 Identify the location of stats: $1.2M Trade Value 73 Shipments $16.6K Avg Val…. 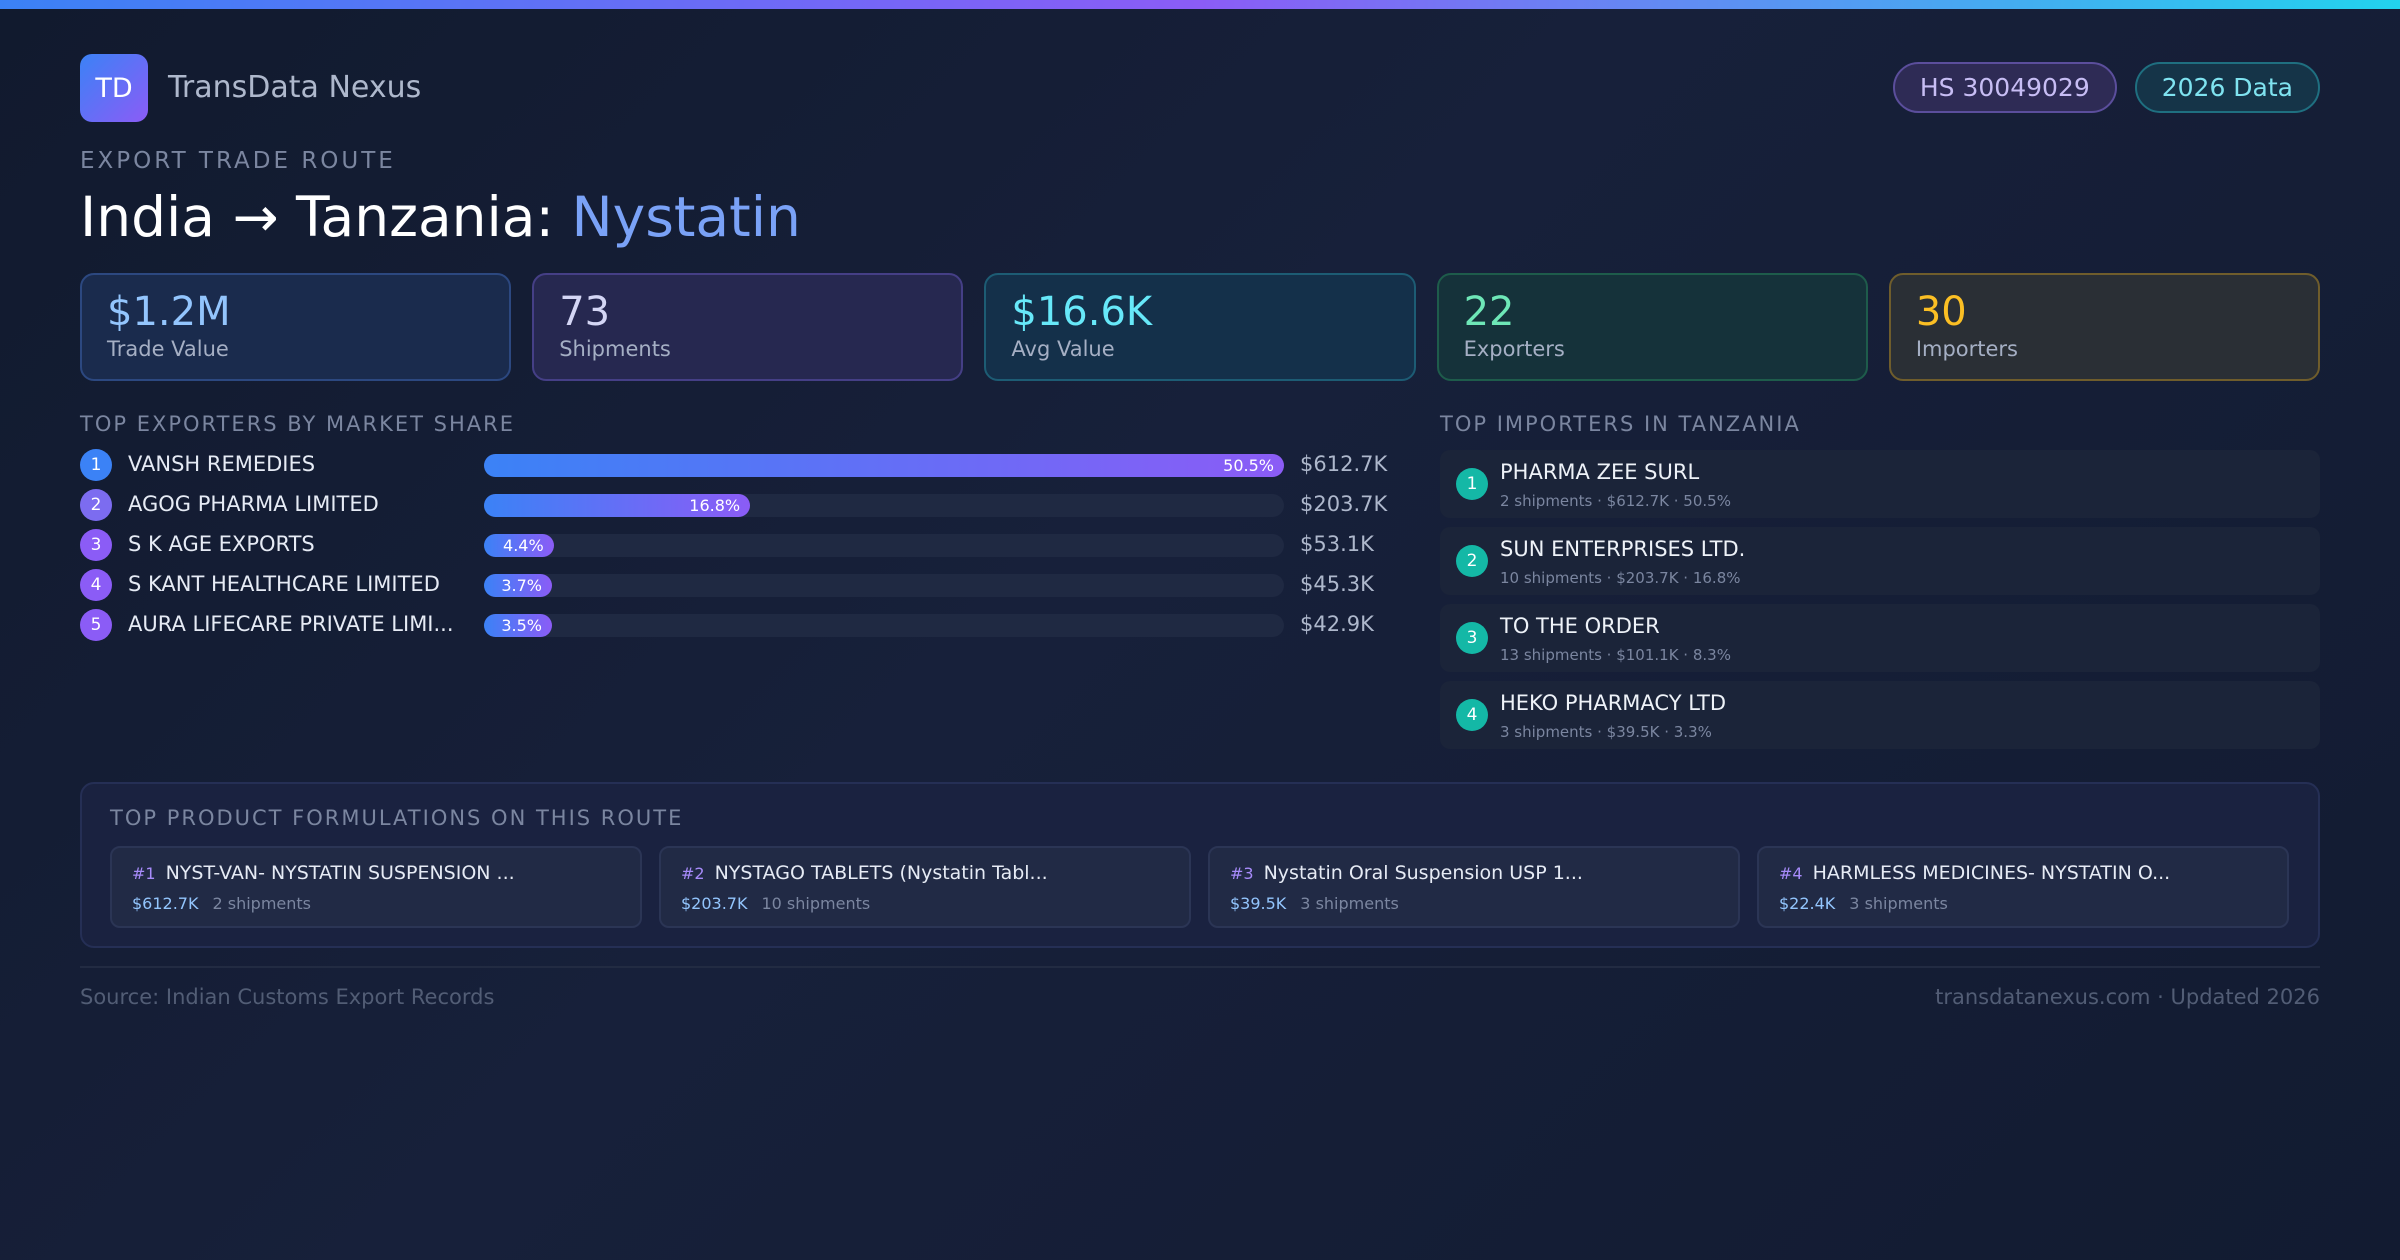
(1200, 327).